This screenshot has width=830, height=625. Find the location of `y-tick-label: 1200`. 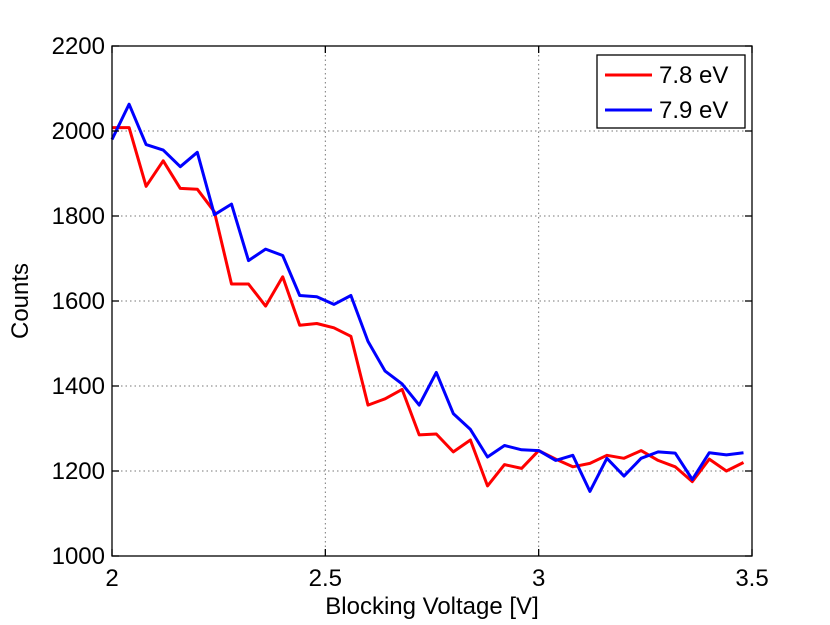

y-tick-label: 1200 is located at coordinates (78, 471).